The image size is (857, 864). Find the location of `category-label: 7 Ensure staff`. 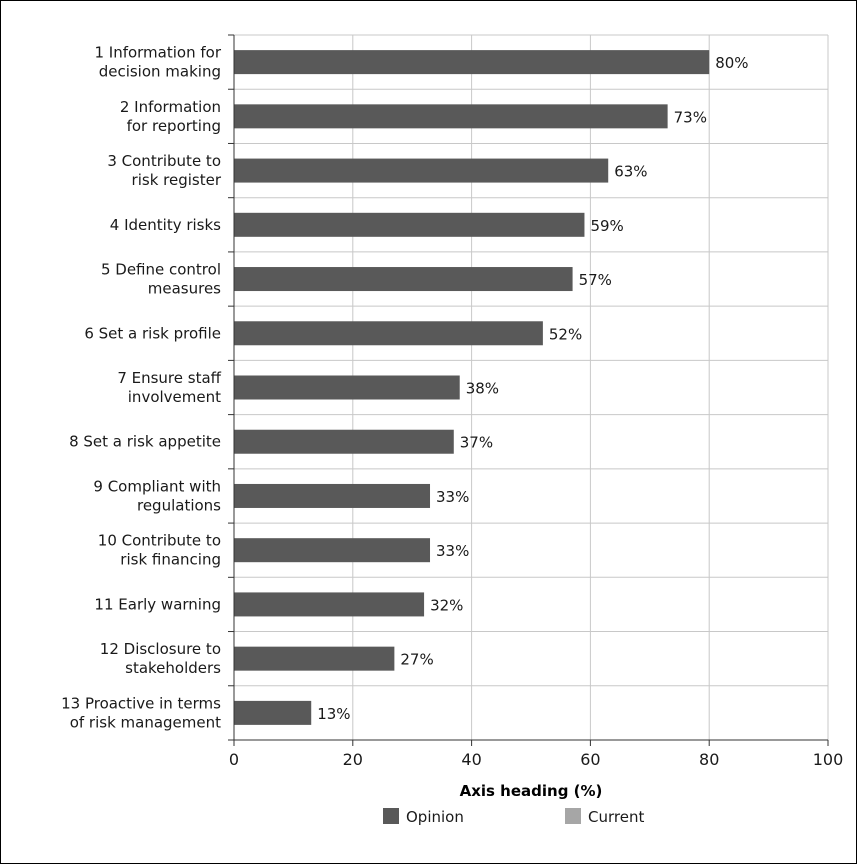

category-label: 7 Ensure staff is located at coordinates (169, 378).